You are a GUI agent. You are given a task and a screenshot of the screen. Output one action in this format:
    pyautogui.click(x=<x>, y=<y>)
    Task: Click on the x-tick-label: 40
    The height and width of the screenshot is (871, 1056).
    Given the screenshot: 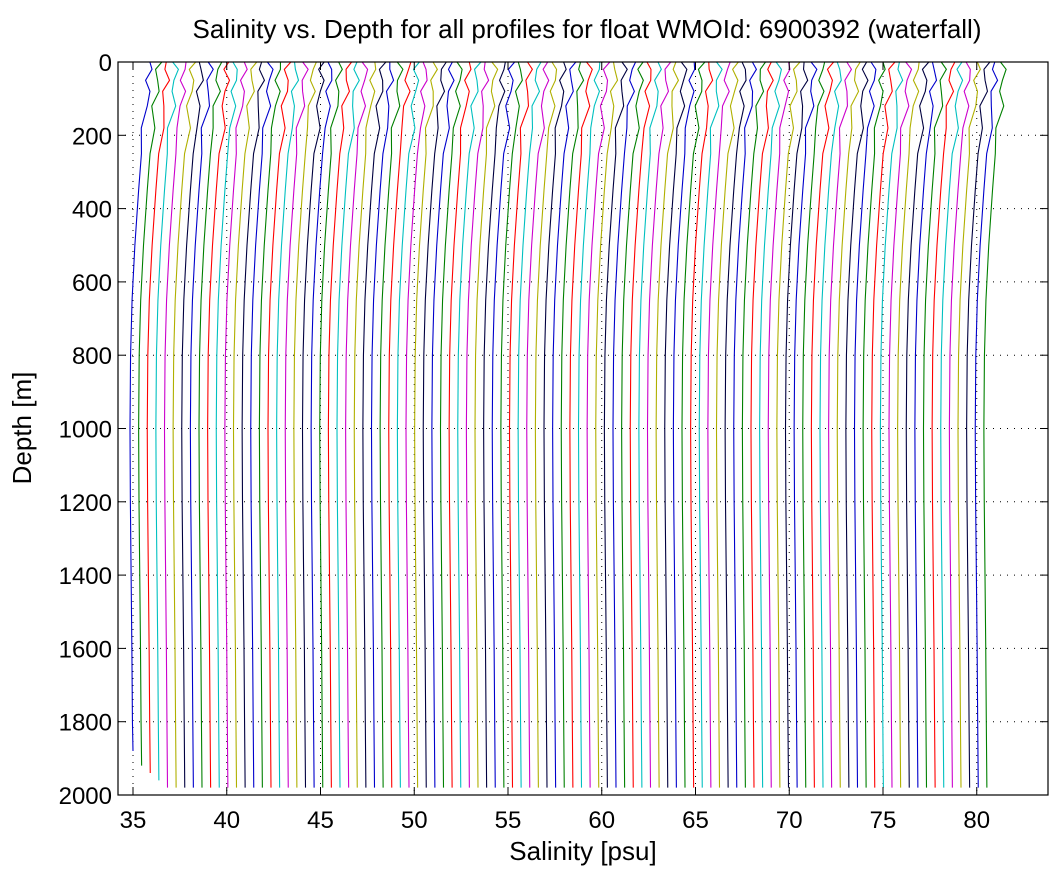 What is the action you would take?
    pyautogui.click(x=226, y=820)
    